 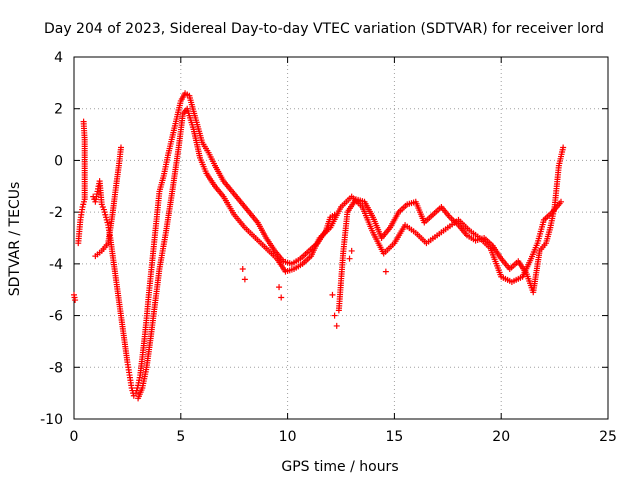 I want to click on x-tick-label: 25, so click(x=608, y=437).